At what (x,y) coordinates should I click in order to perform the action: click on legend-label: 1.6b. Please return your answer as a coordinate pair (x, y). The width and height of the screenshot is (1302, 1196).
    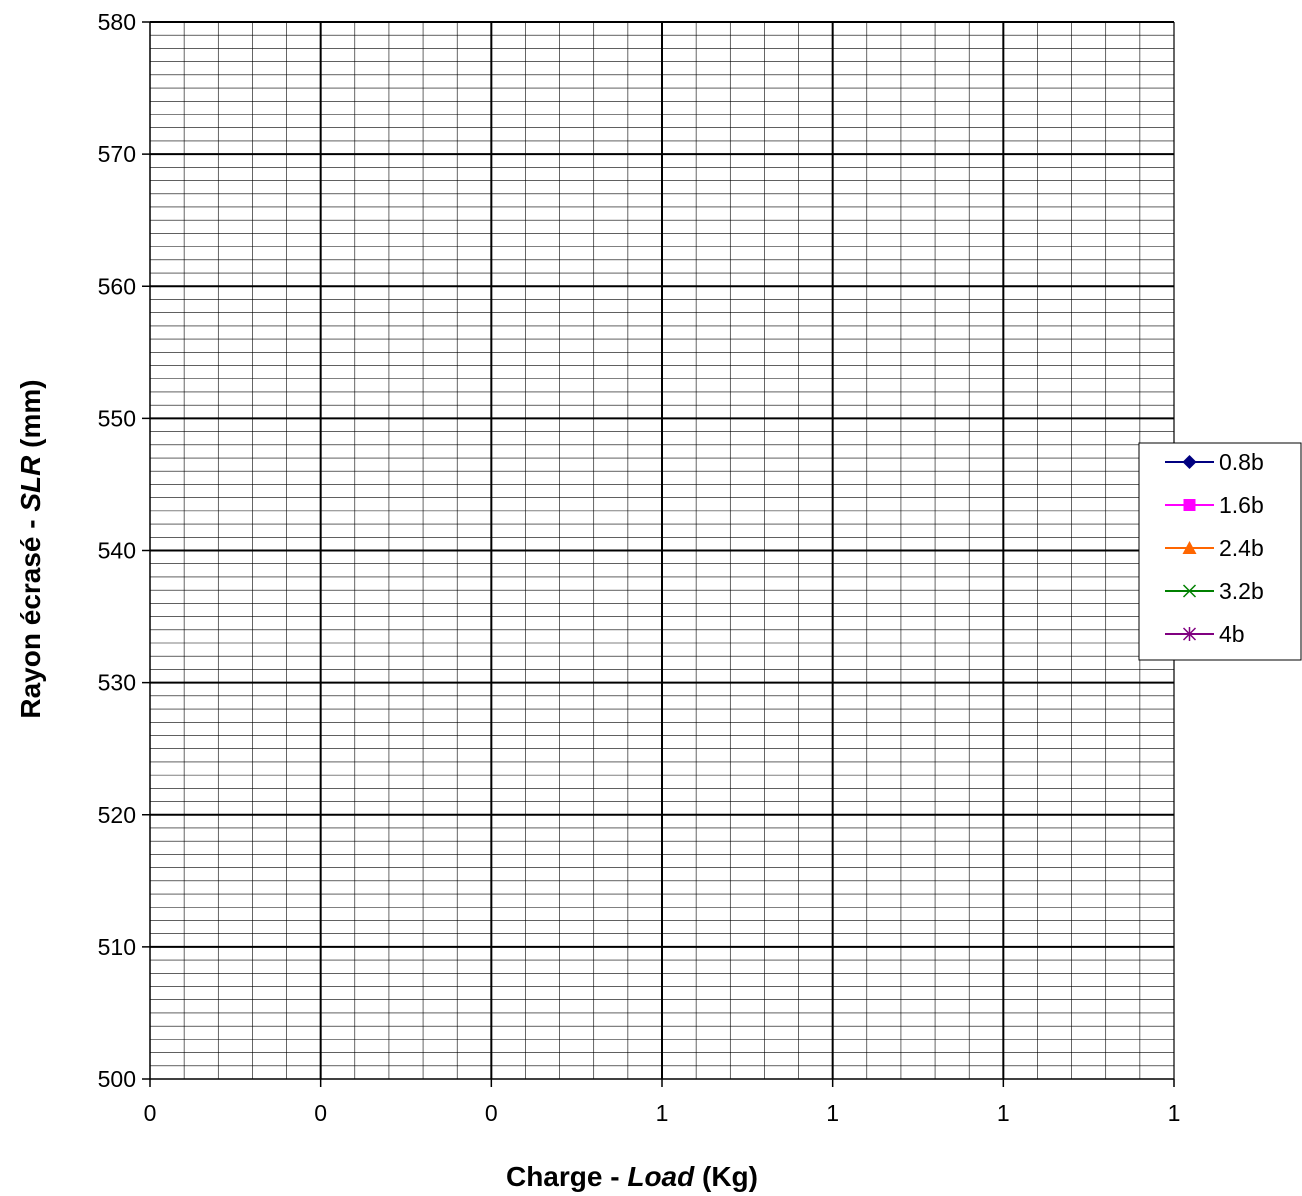
    Looking at the image, I should click on (1241, 505).